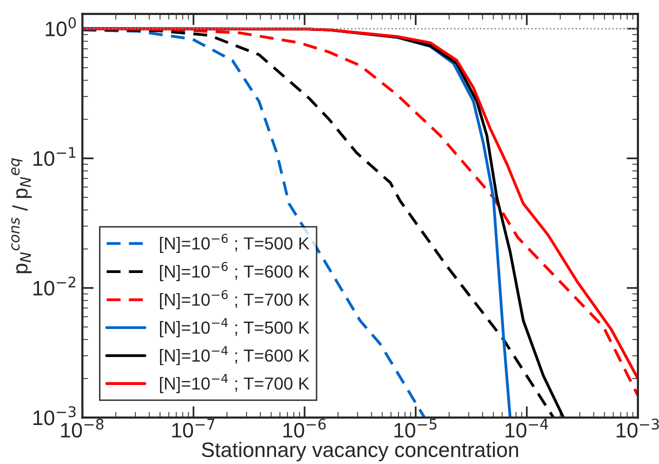 The image size is (659, 464). Describe the element at coordinates (21, 216) in the screenshot. I see `y-axis-title: p$_{N}$$^{cons}$ / p$_{N}$$^{eq}$` at that location.